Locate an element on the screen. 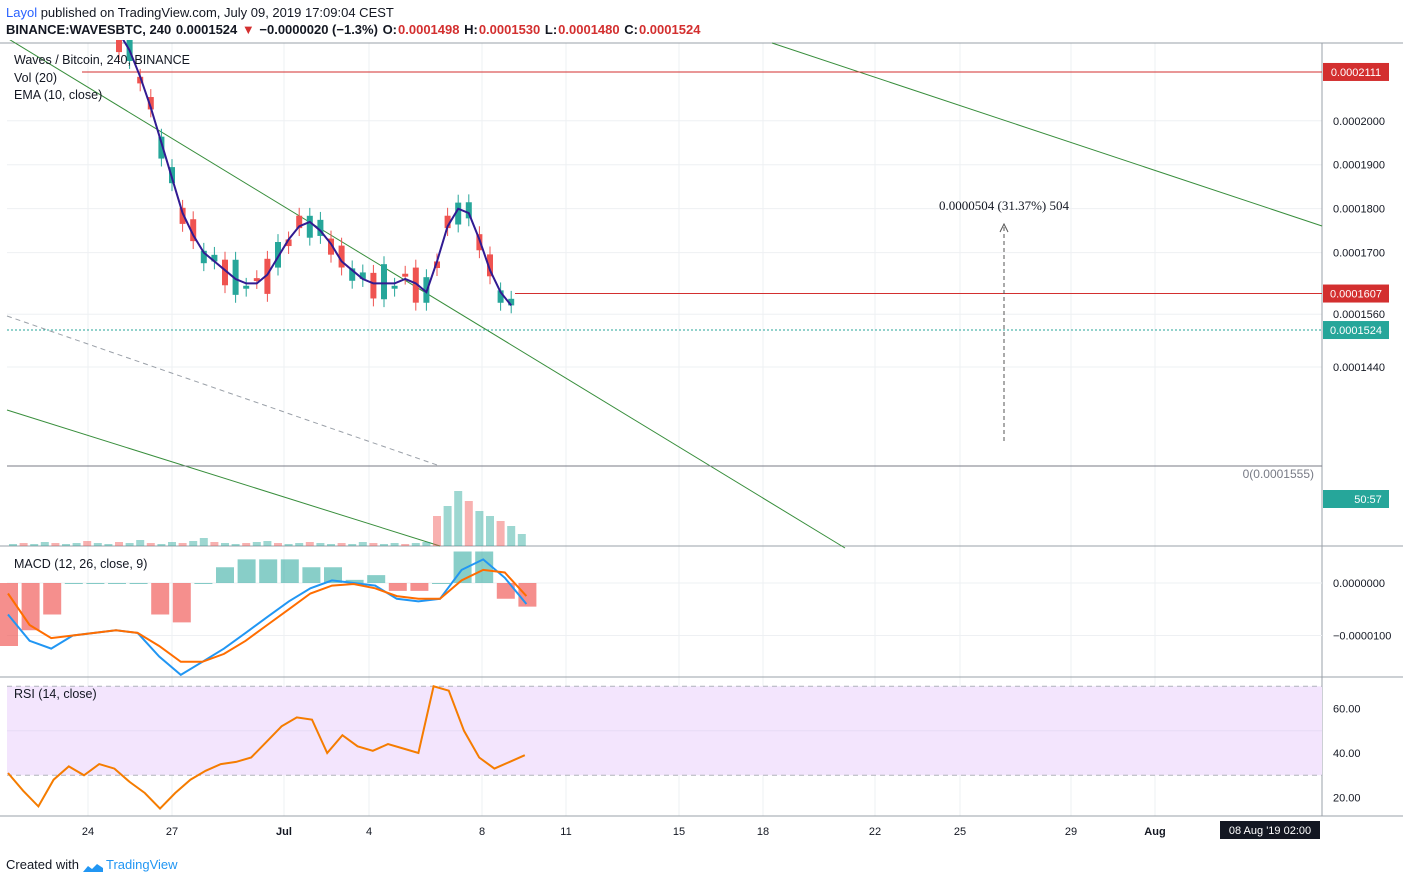 Image resolution: width=1403 pixels, height=882 pixels. reference-label: 0(0.0001555) is located at coordinates (1278, 474).